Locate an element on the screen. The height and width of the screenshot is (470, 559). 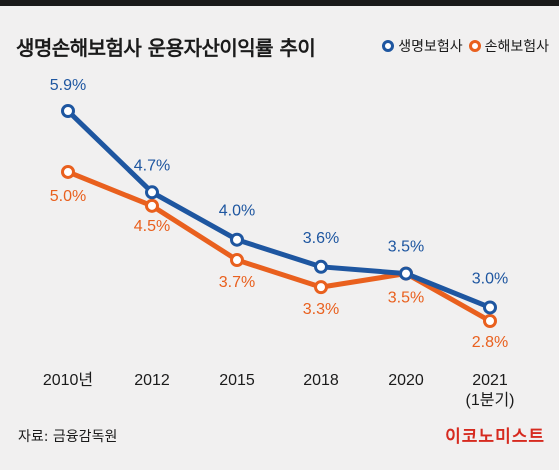
data-label-nonlife-0: 5.0% is located at coordinates (68, 196).